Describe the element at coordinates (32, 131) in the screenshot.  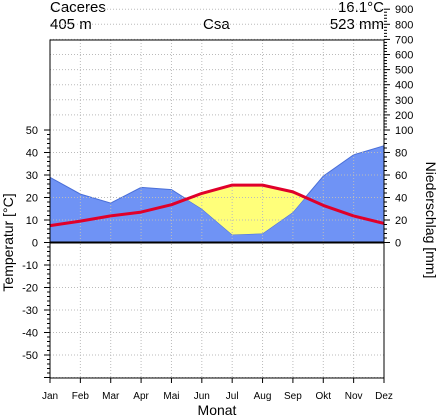
I see `y-tick-label: 50` at that location.